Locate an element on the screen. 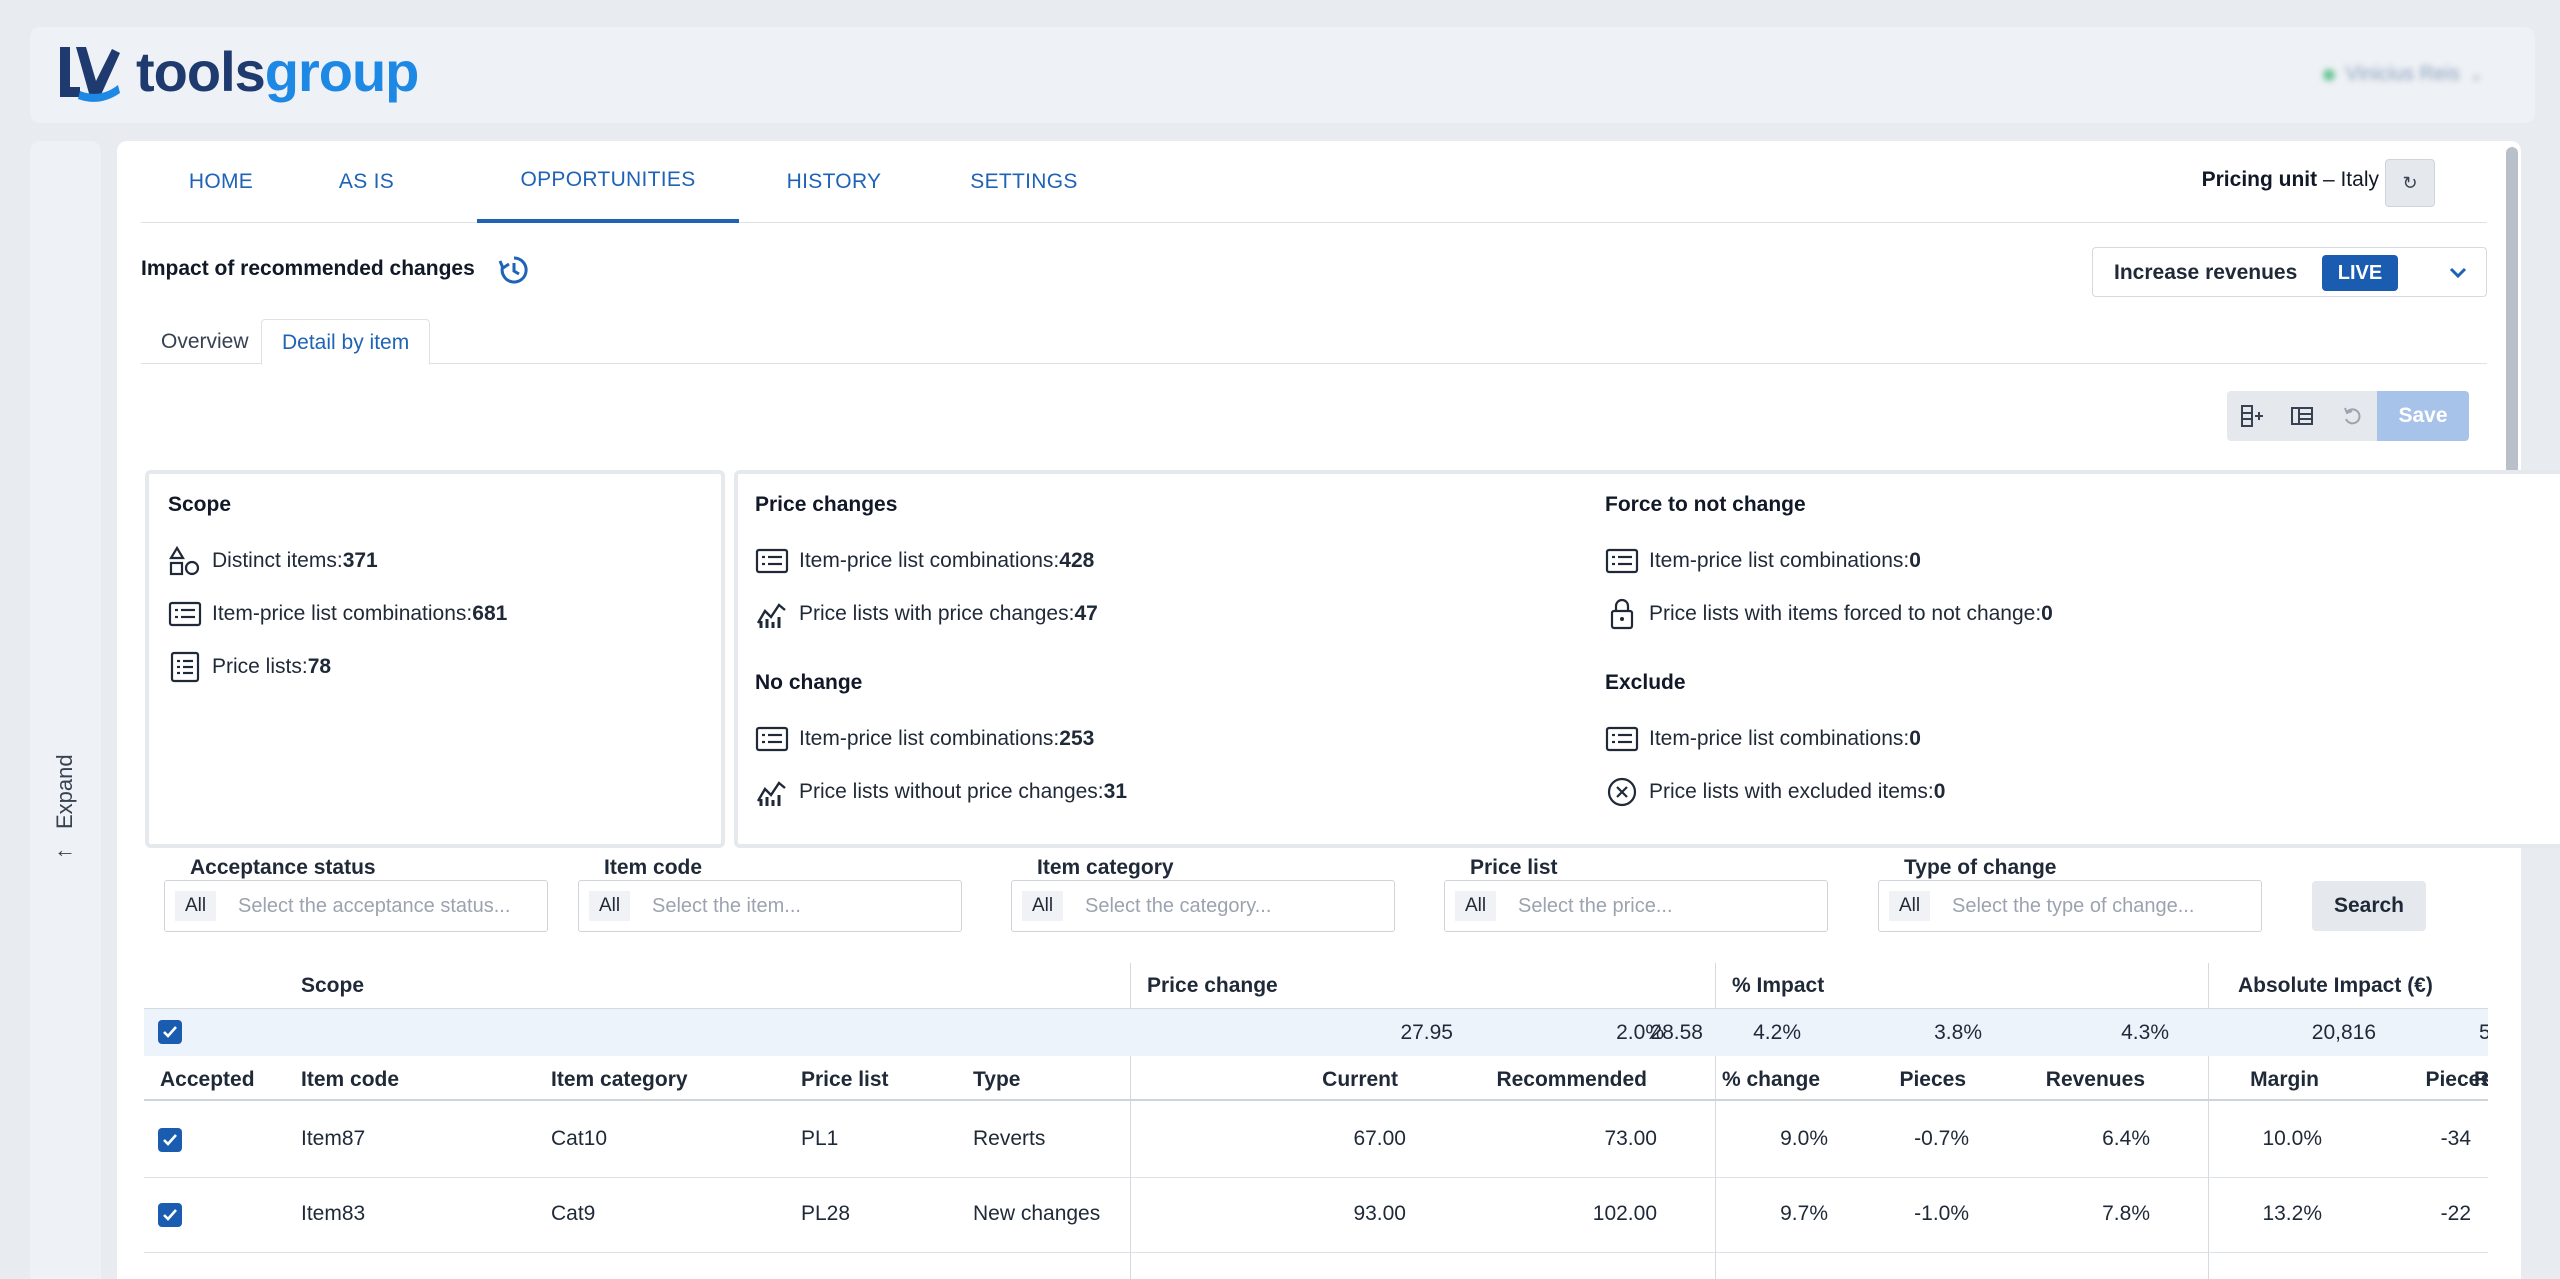 The image size is (2560, 1279). table-toolbar: Save is located at coordinates (2348, 416).